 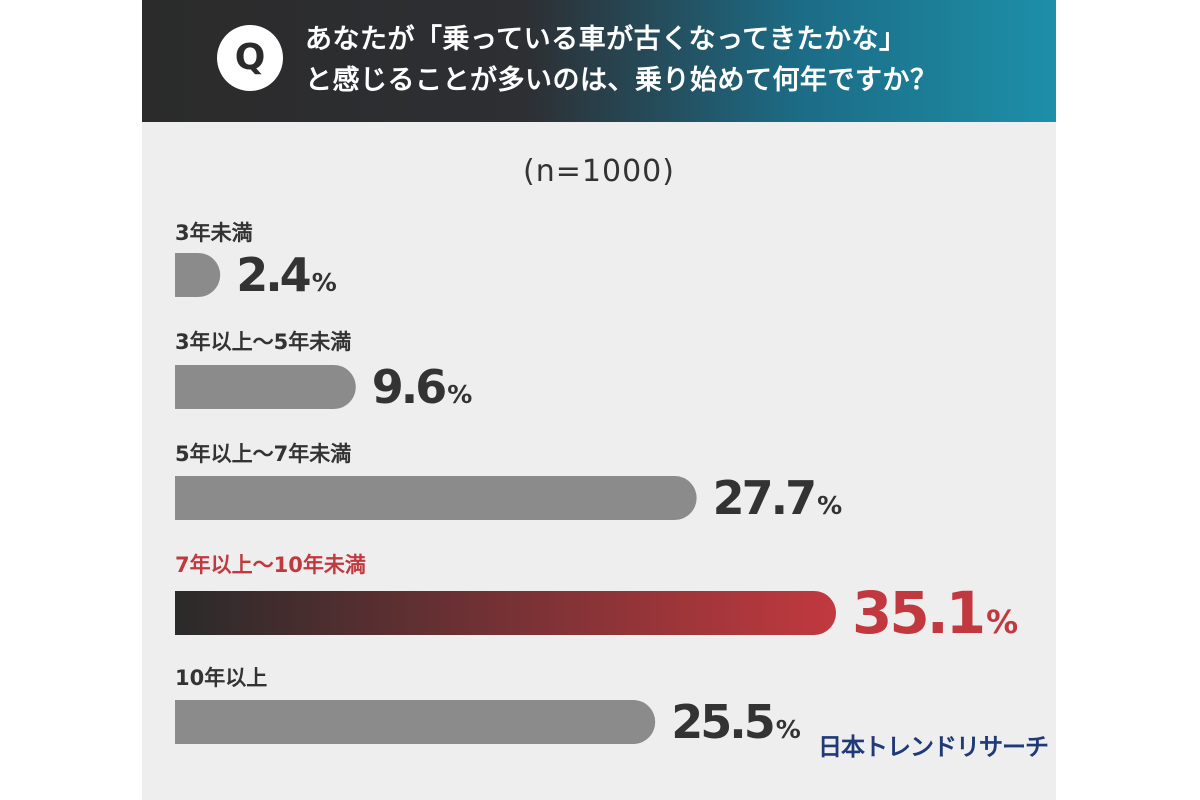 I want to click on sample-size-label: (n=1000), so click(x=599, y=171).